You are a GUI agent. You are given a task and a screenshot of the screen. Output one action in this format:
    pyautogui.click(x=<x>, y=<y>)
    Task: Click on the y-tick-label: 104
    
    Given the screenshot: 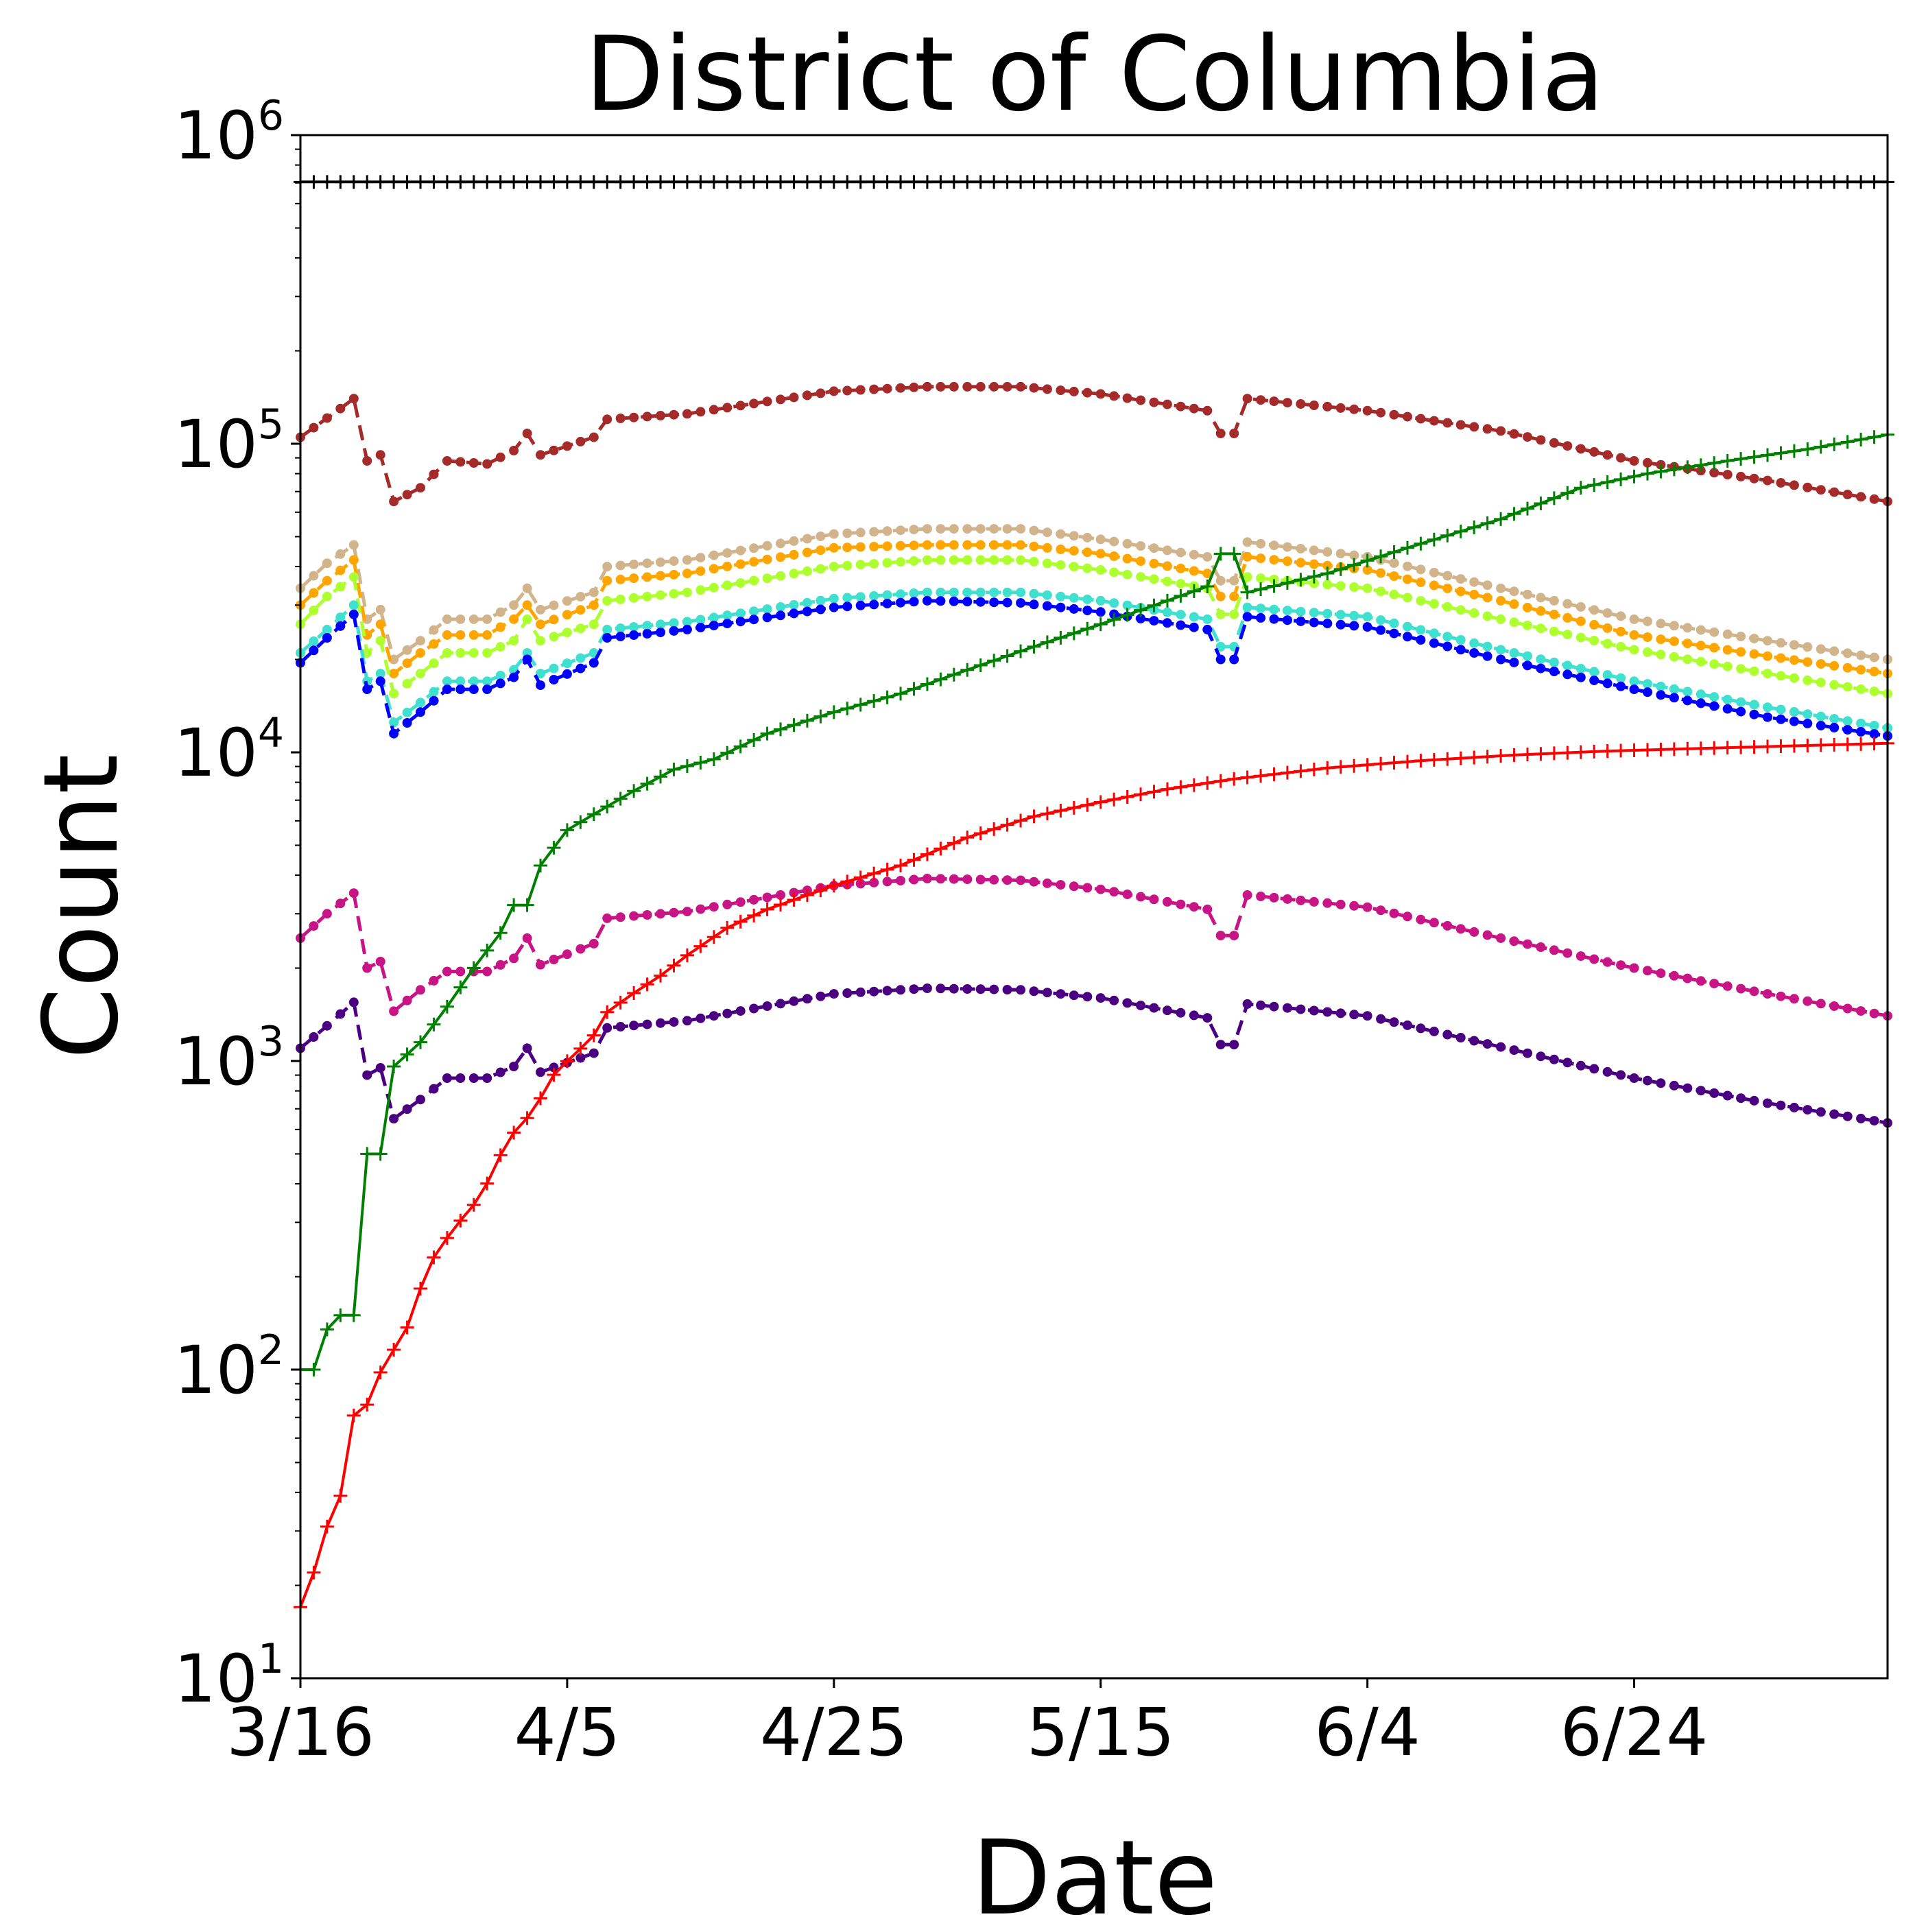 What is the action you would take?
    pyautogui.click(x=229, y=750)
    